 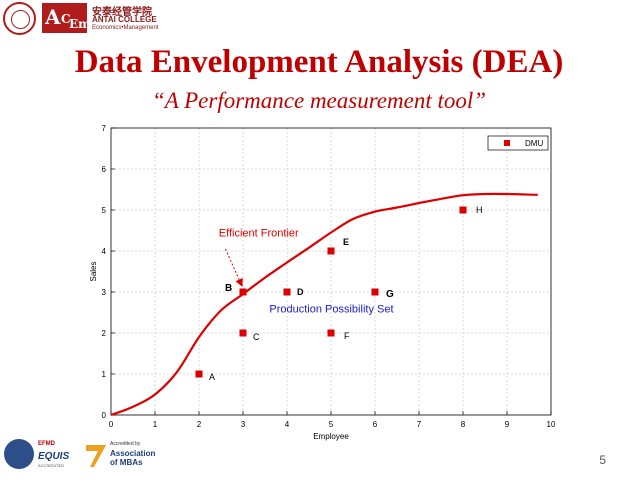 What do you see at coordinates (51, 465) in the screenshot?
I see `equis-note: ACCREDITED` at bounding box center [51, 465].